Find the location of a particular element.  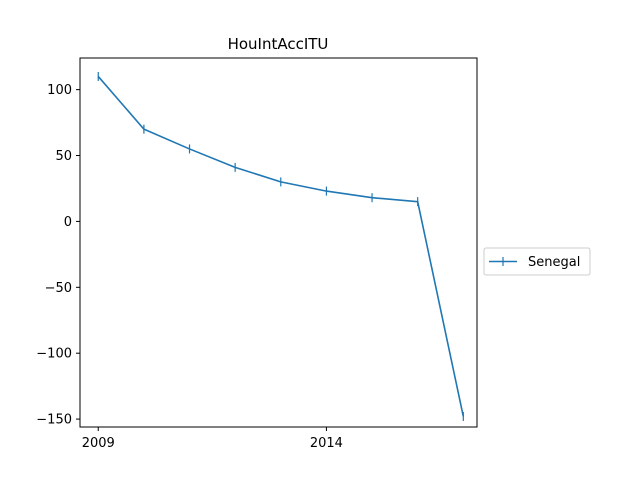

y-tick-label--50: −50 is located at coordinates (58, 288).